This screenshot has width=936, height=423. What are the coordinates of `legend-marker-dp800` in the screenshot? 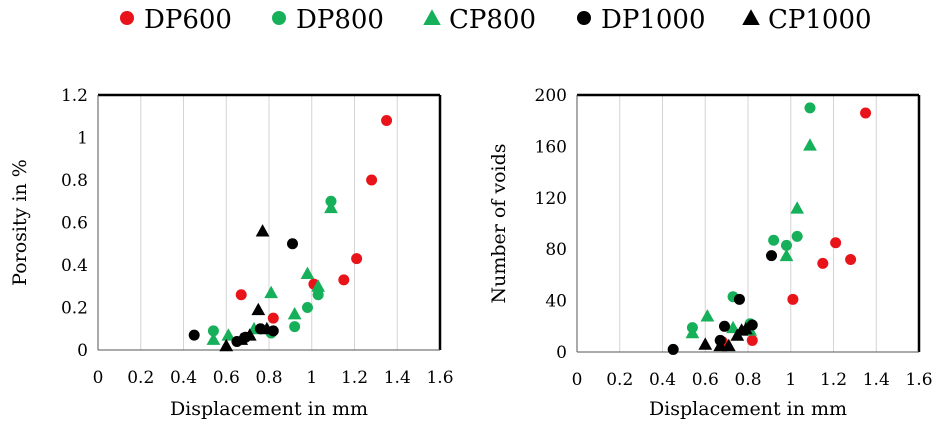 It's located at (279, 18).